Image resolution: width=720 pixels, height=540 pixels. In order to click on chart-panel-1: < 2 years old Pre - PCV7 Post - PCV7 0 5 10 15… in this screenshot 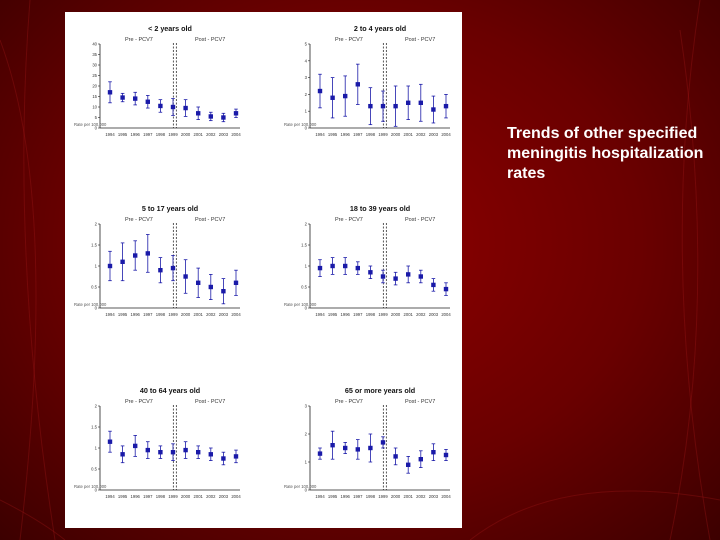, I will do `click(157, 80)`.